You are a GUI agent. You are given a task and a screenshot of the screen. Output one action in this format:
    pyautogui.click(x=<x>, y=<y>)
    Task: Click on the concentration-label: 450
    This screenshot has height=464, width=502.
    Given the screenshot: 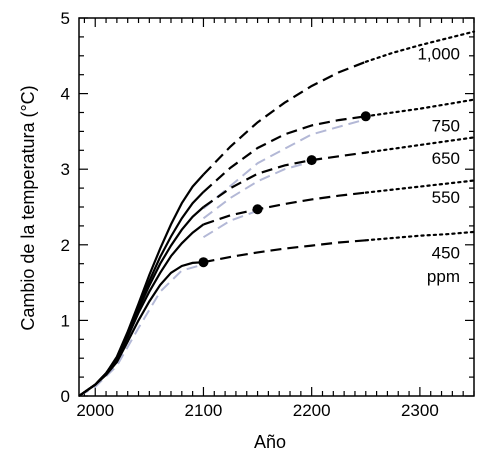 What is the action you would take?
    pyautogui.click(x=446, y=252)
    